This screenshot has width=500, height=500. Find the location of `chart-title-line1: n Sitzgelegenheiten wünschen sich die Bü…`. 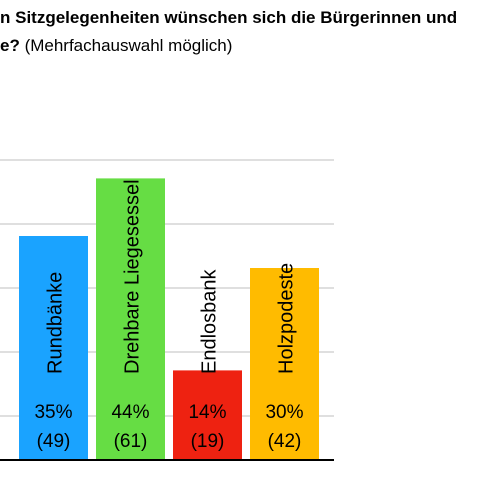

chart-title-line1: n Sitzgelegenheiten wünschen sich die Bü… is located at coordinates (229, 17).